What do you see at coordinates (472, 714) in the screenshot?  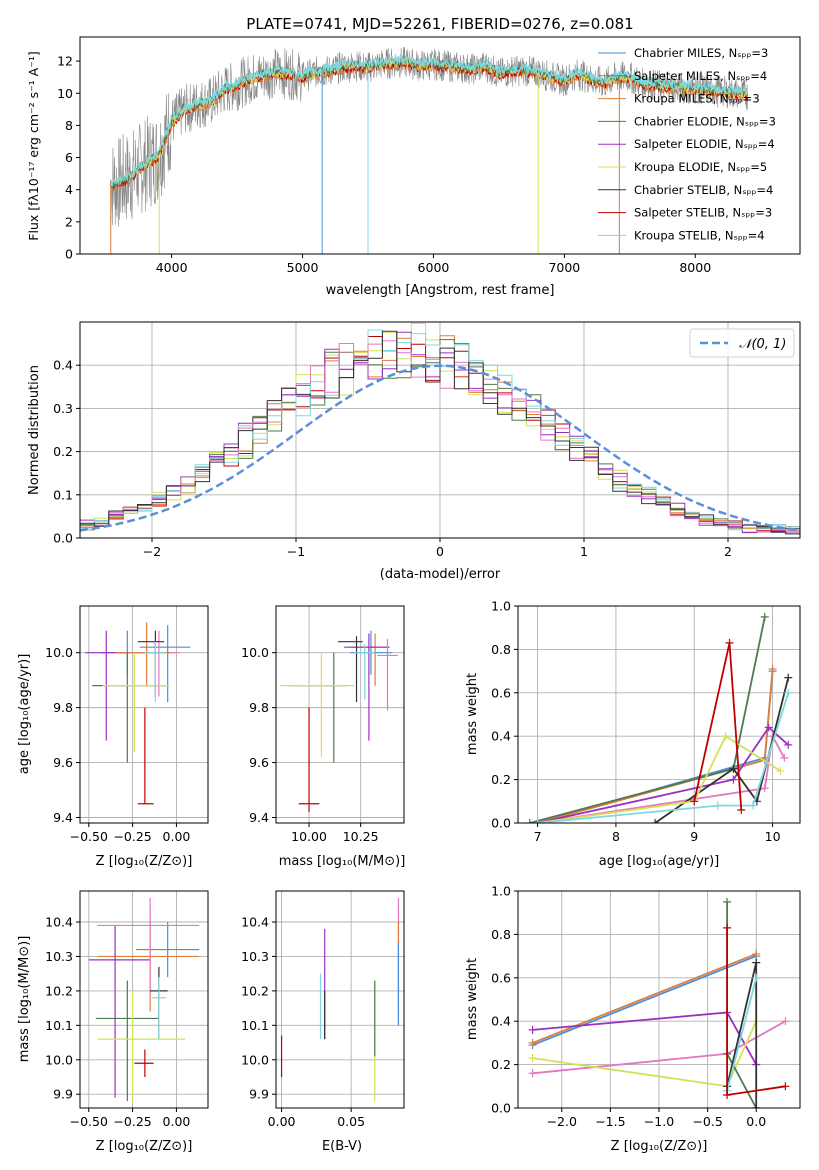 I see `weight-vs-age-ylabel: mass weight` at bounding box center [472, 714].